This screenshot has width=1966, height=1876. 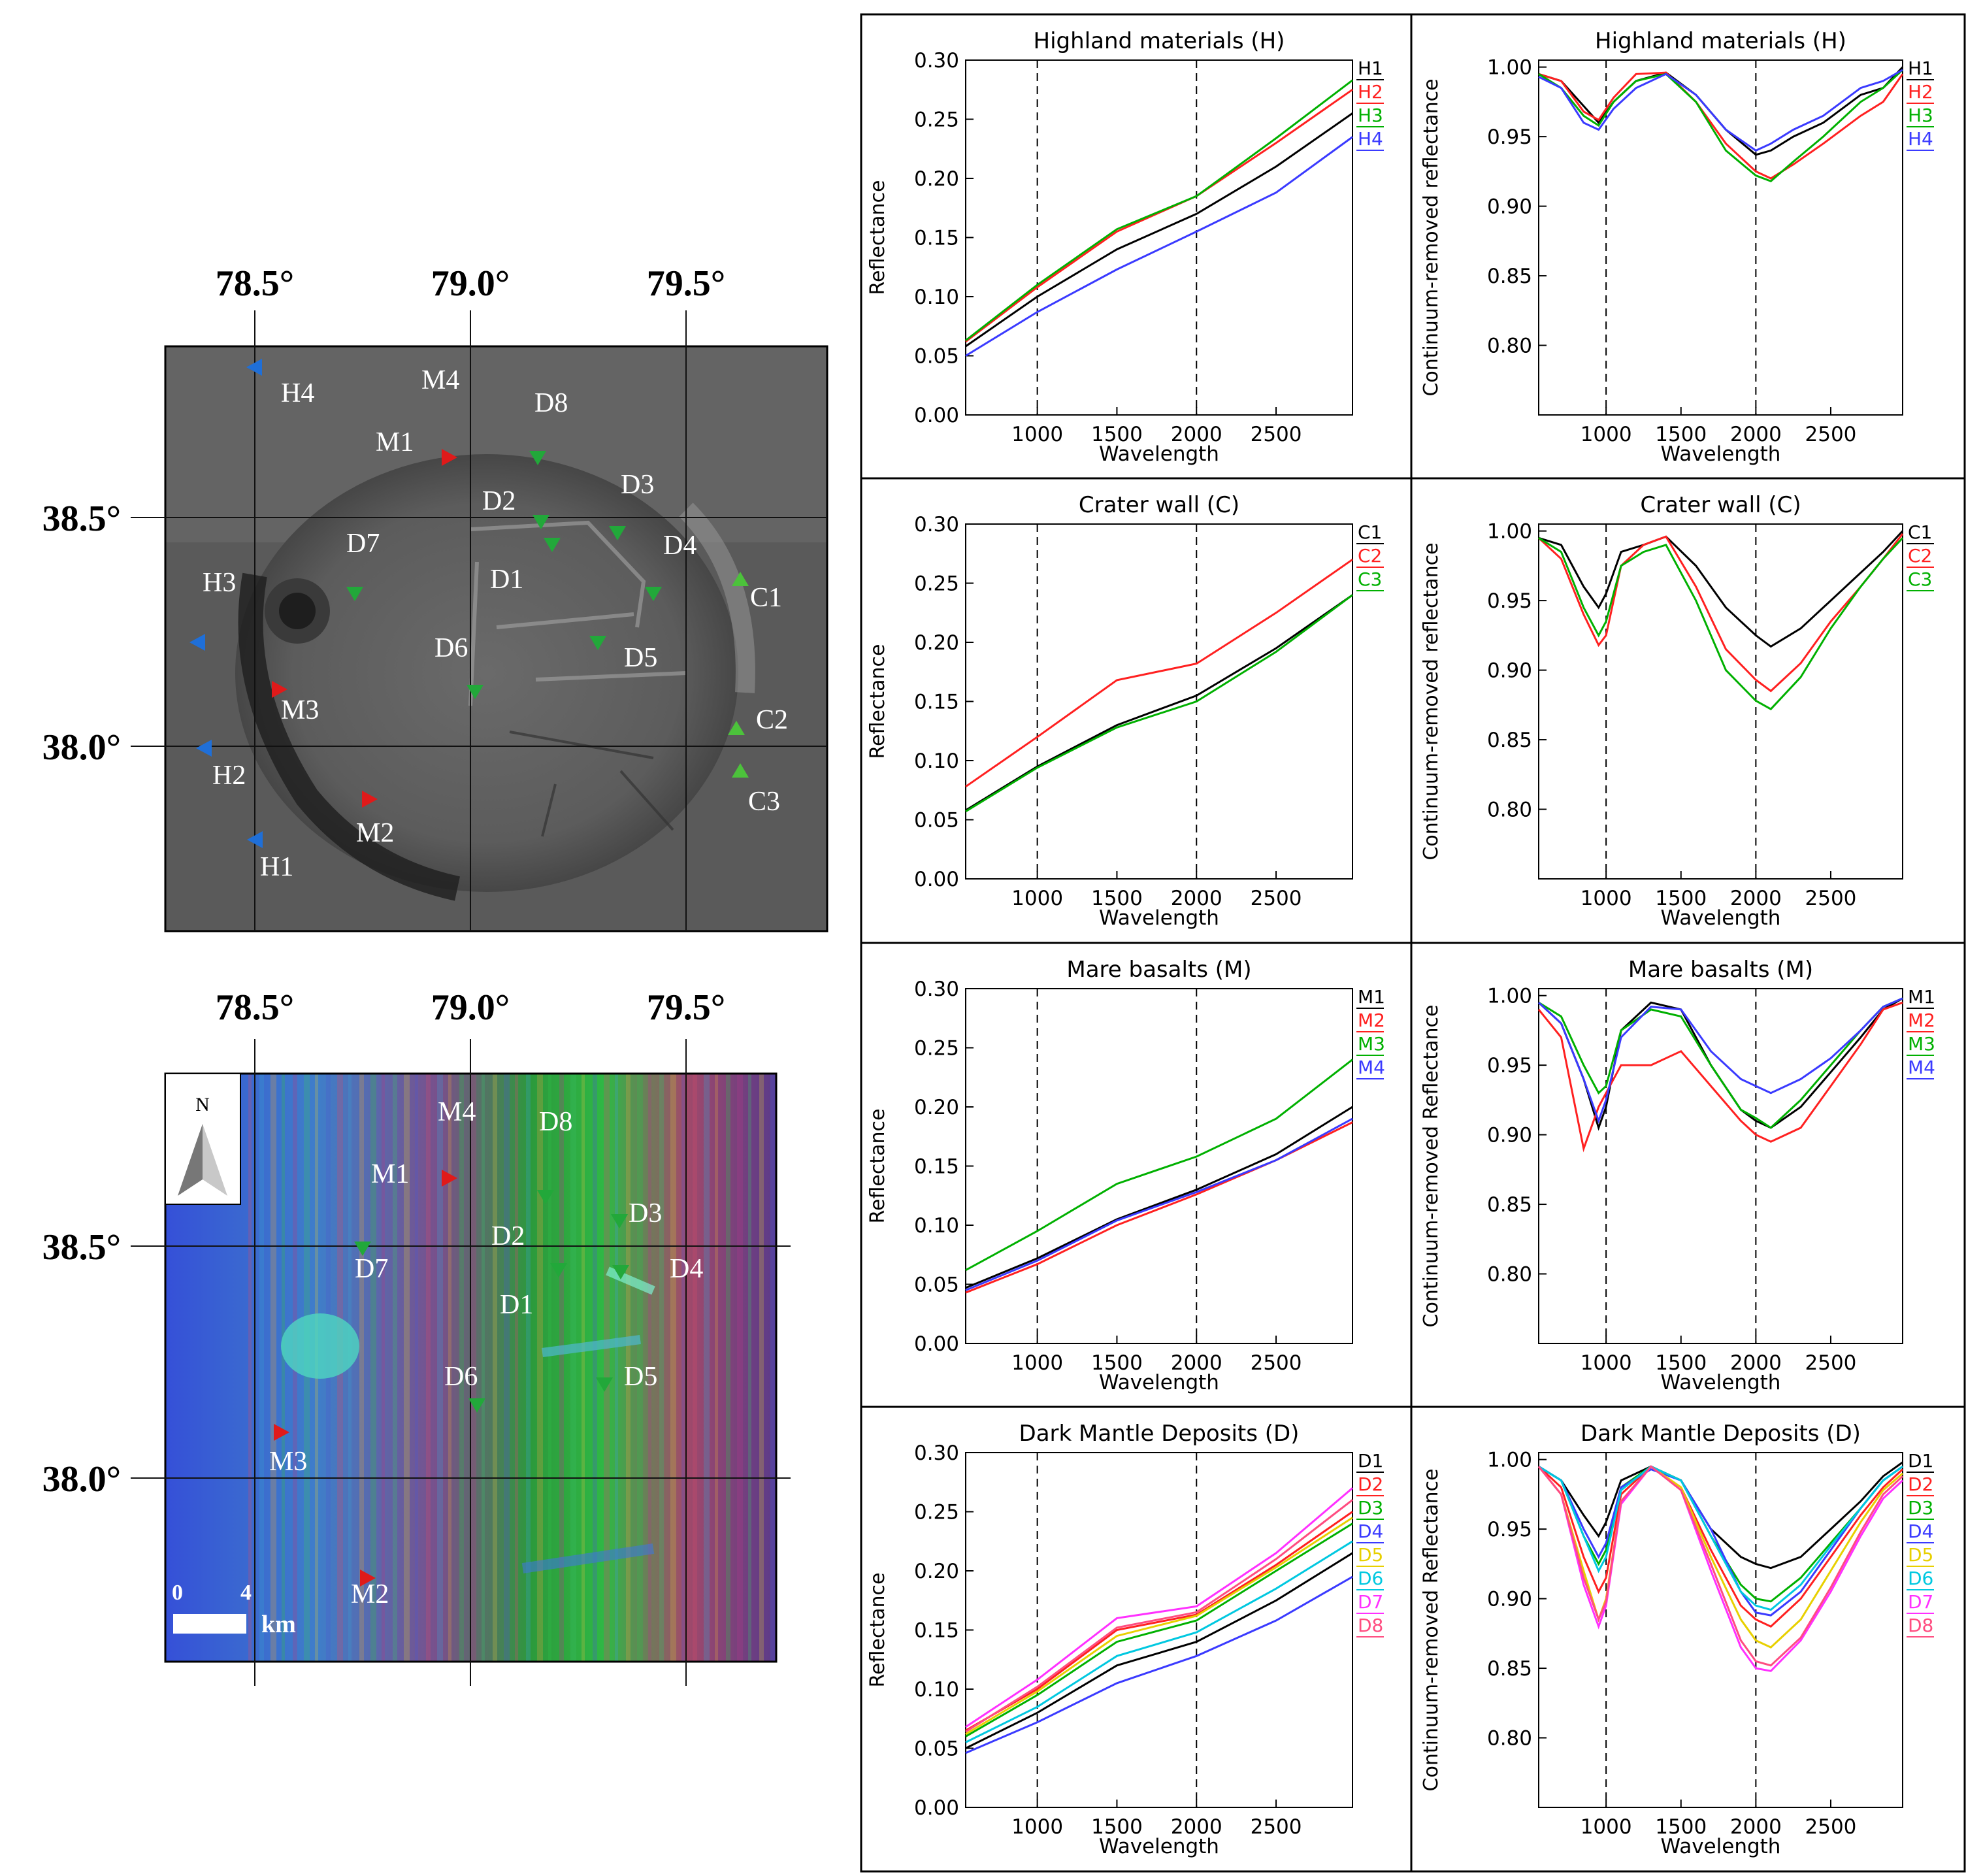 What do you see at coordinates (540, 522) in the screenshot?
I see `marker-arrow-d2` at bounding box center [540, 522].